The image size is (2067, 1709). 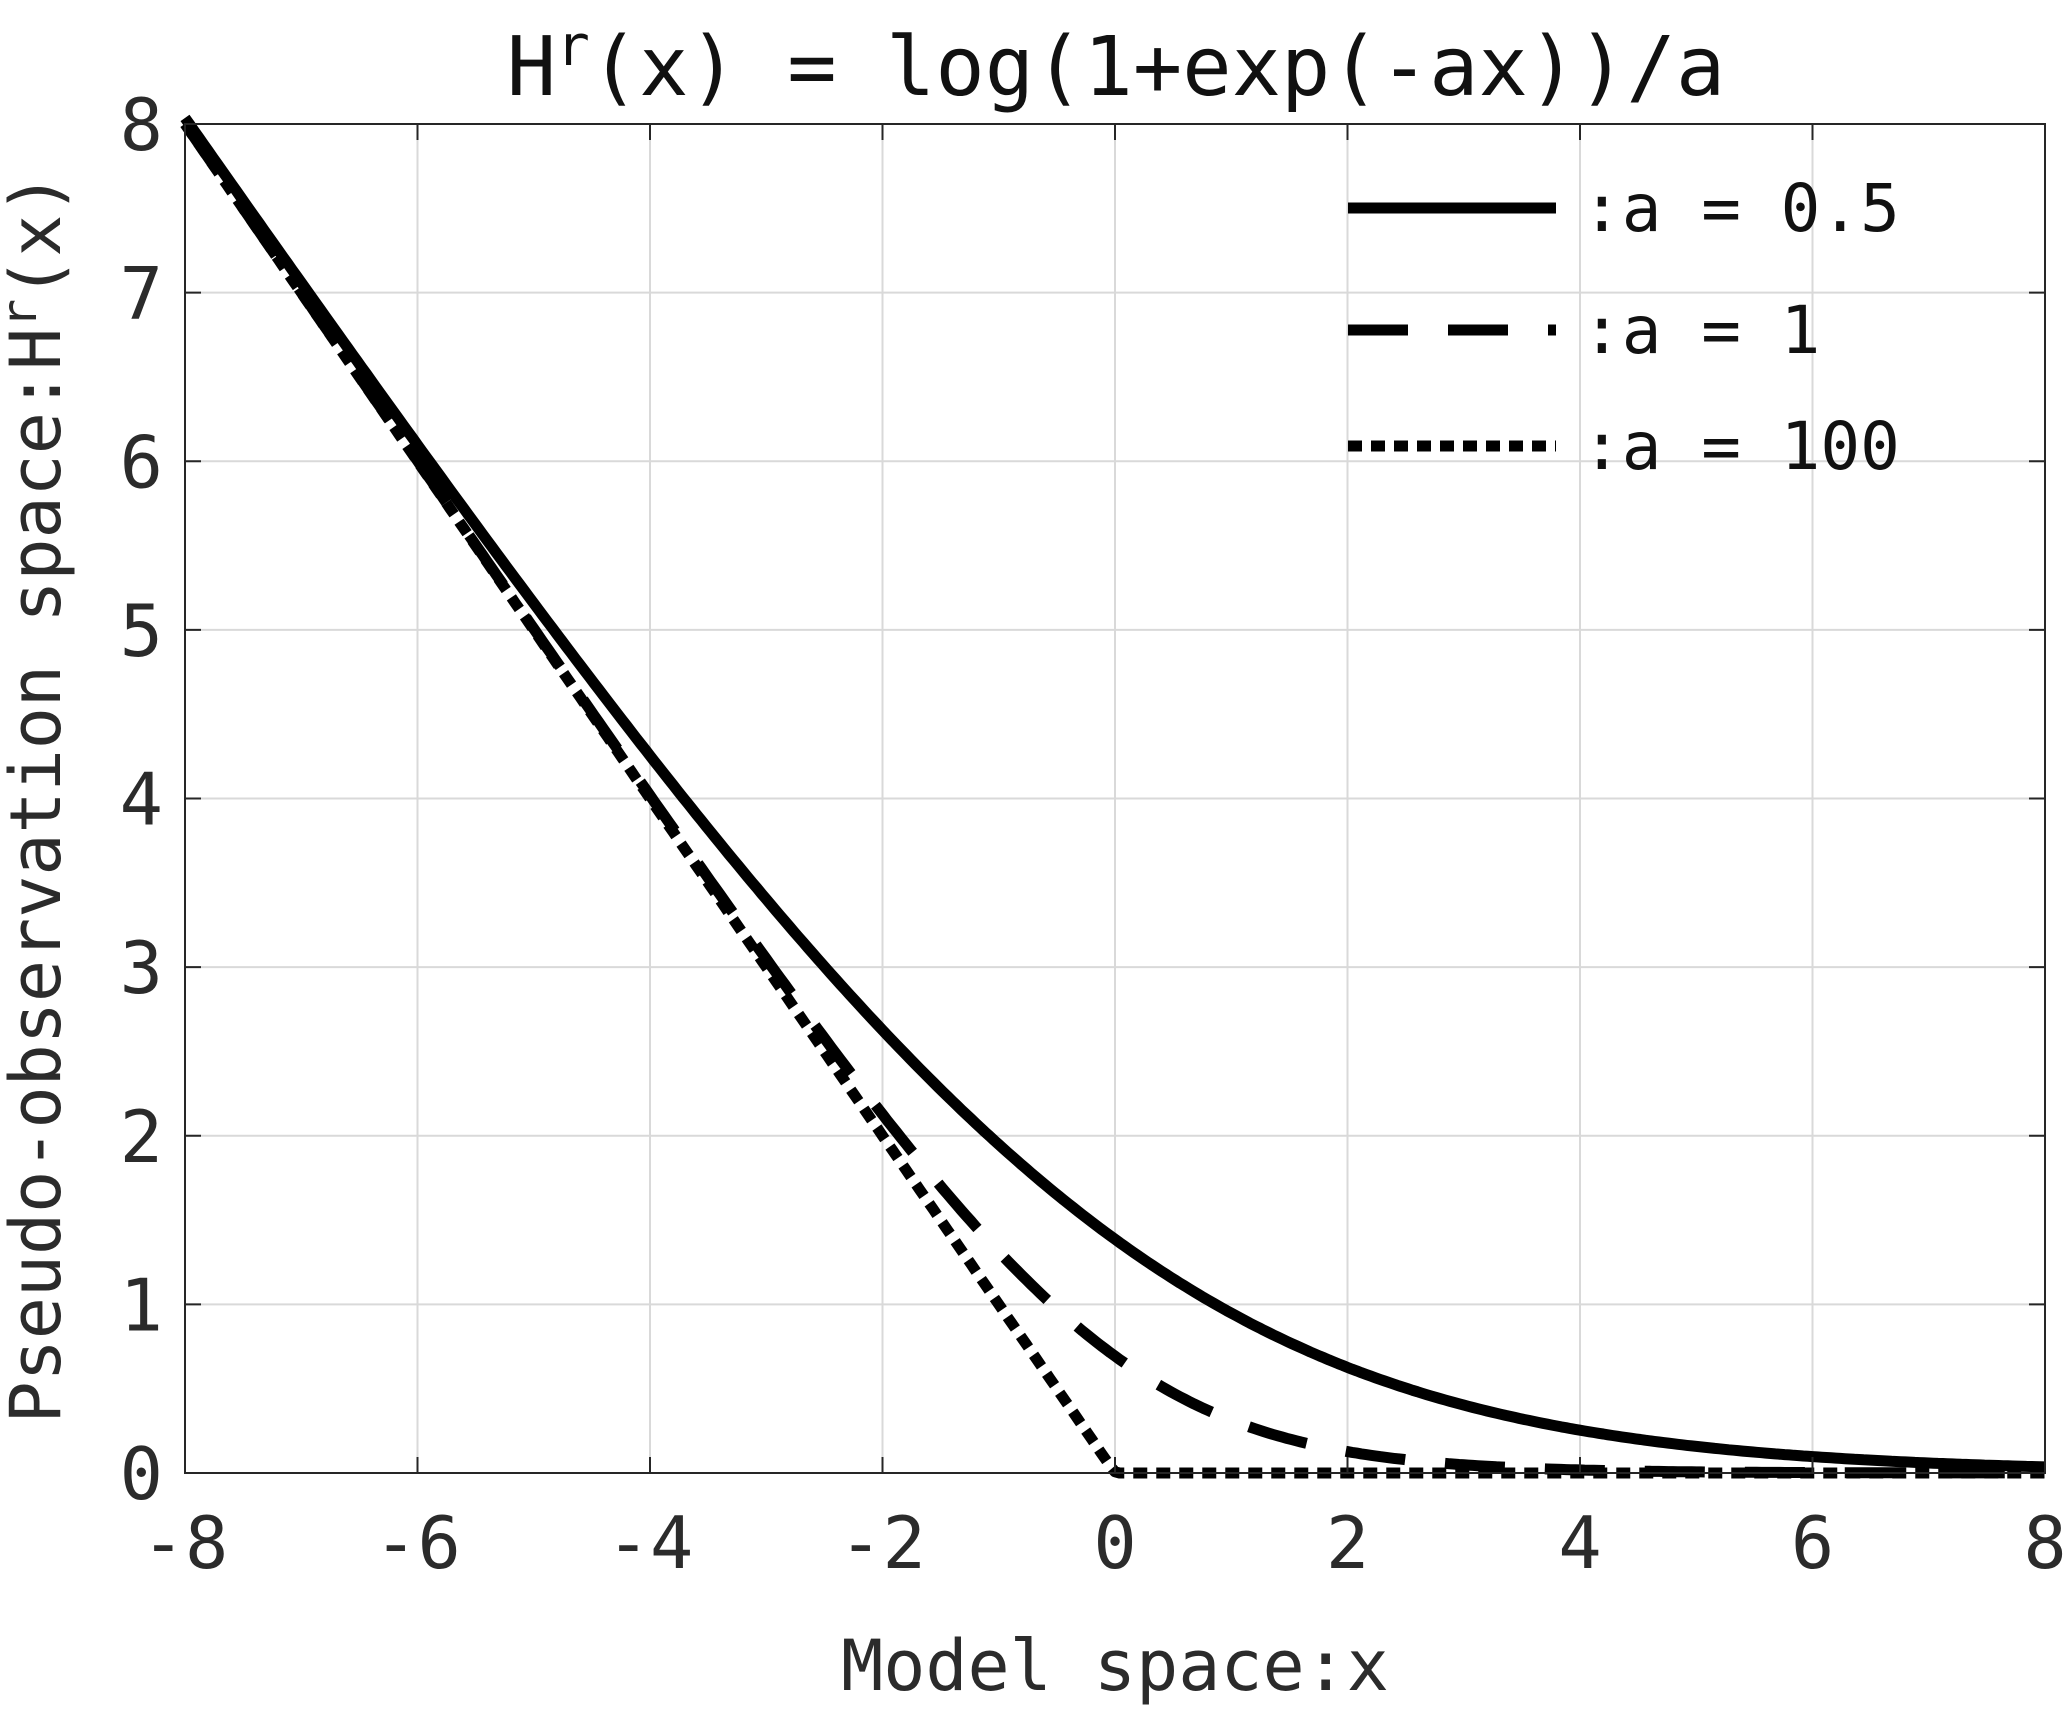 What do you see at coordinates (141, 800) in the screenshot?
I see `y-tick-label: 4` at bounding box center [141, 800].